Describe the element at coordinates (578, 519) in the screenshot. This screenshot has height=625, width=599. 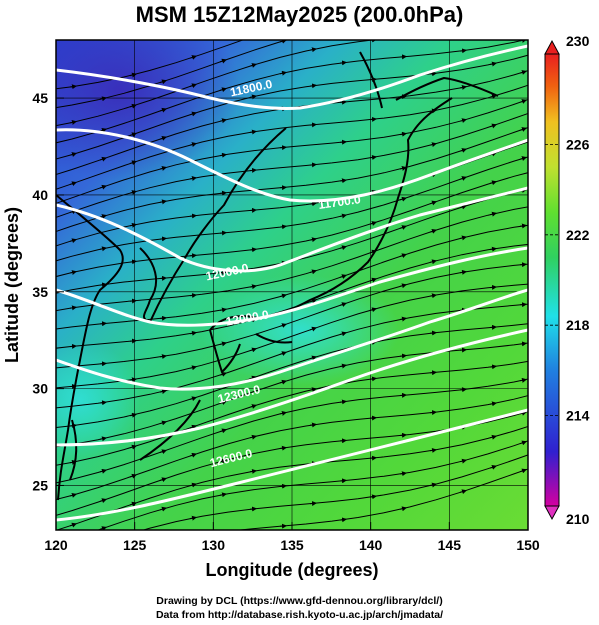
I see `colorbar-label: 210` at that location.